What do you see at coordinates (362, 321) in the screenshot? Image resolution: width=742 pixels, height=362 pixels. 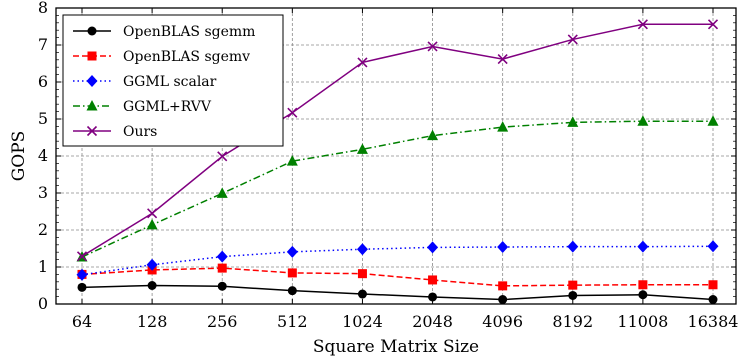 I see `x-tick-label: 1024` at bounding box center [362, 321].